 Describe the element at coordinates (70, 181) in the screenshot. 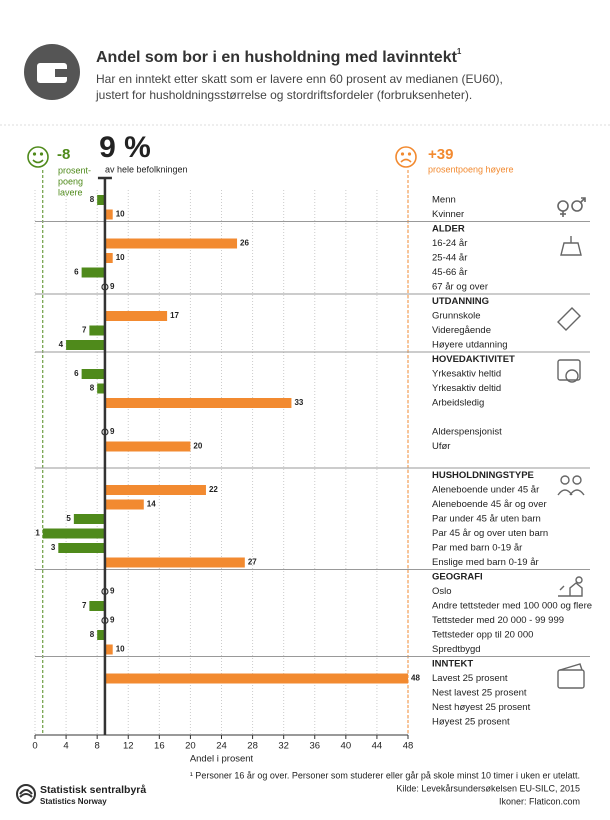

I see `low-note: poeng` at that location.